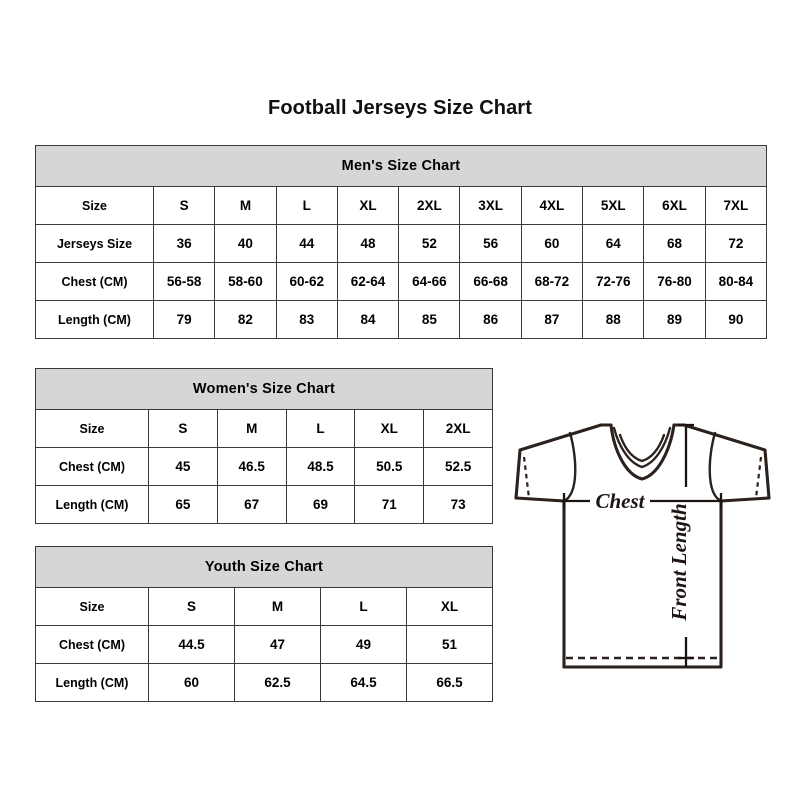 This screenshot has width=800, height=800. Describe the element at coordinates (389, 504) in the screenshot. I see `data-cell: 71` at that location.